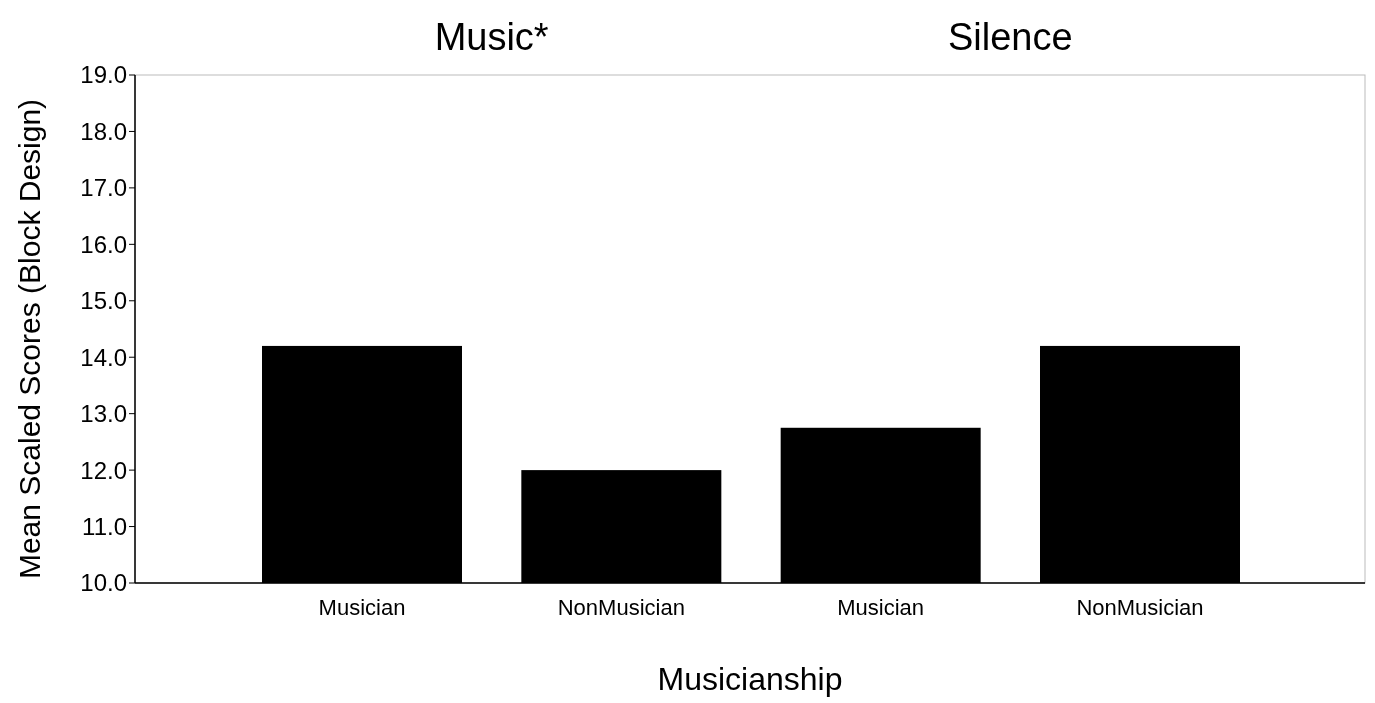 This screenshot has width=1375, height=703. Describe the element at coordinates (103, 414) in the screenshot. I see `y-tick-label: 13.0` at that location.